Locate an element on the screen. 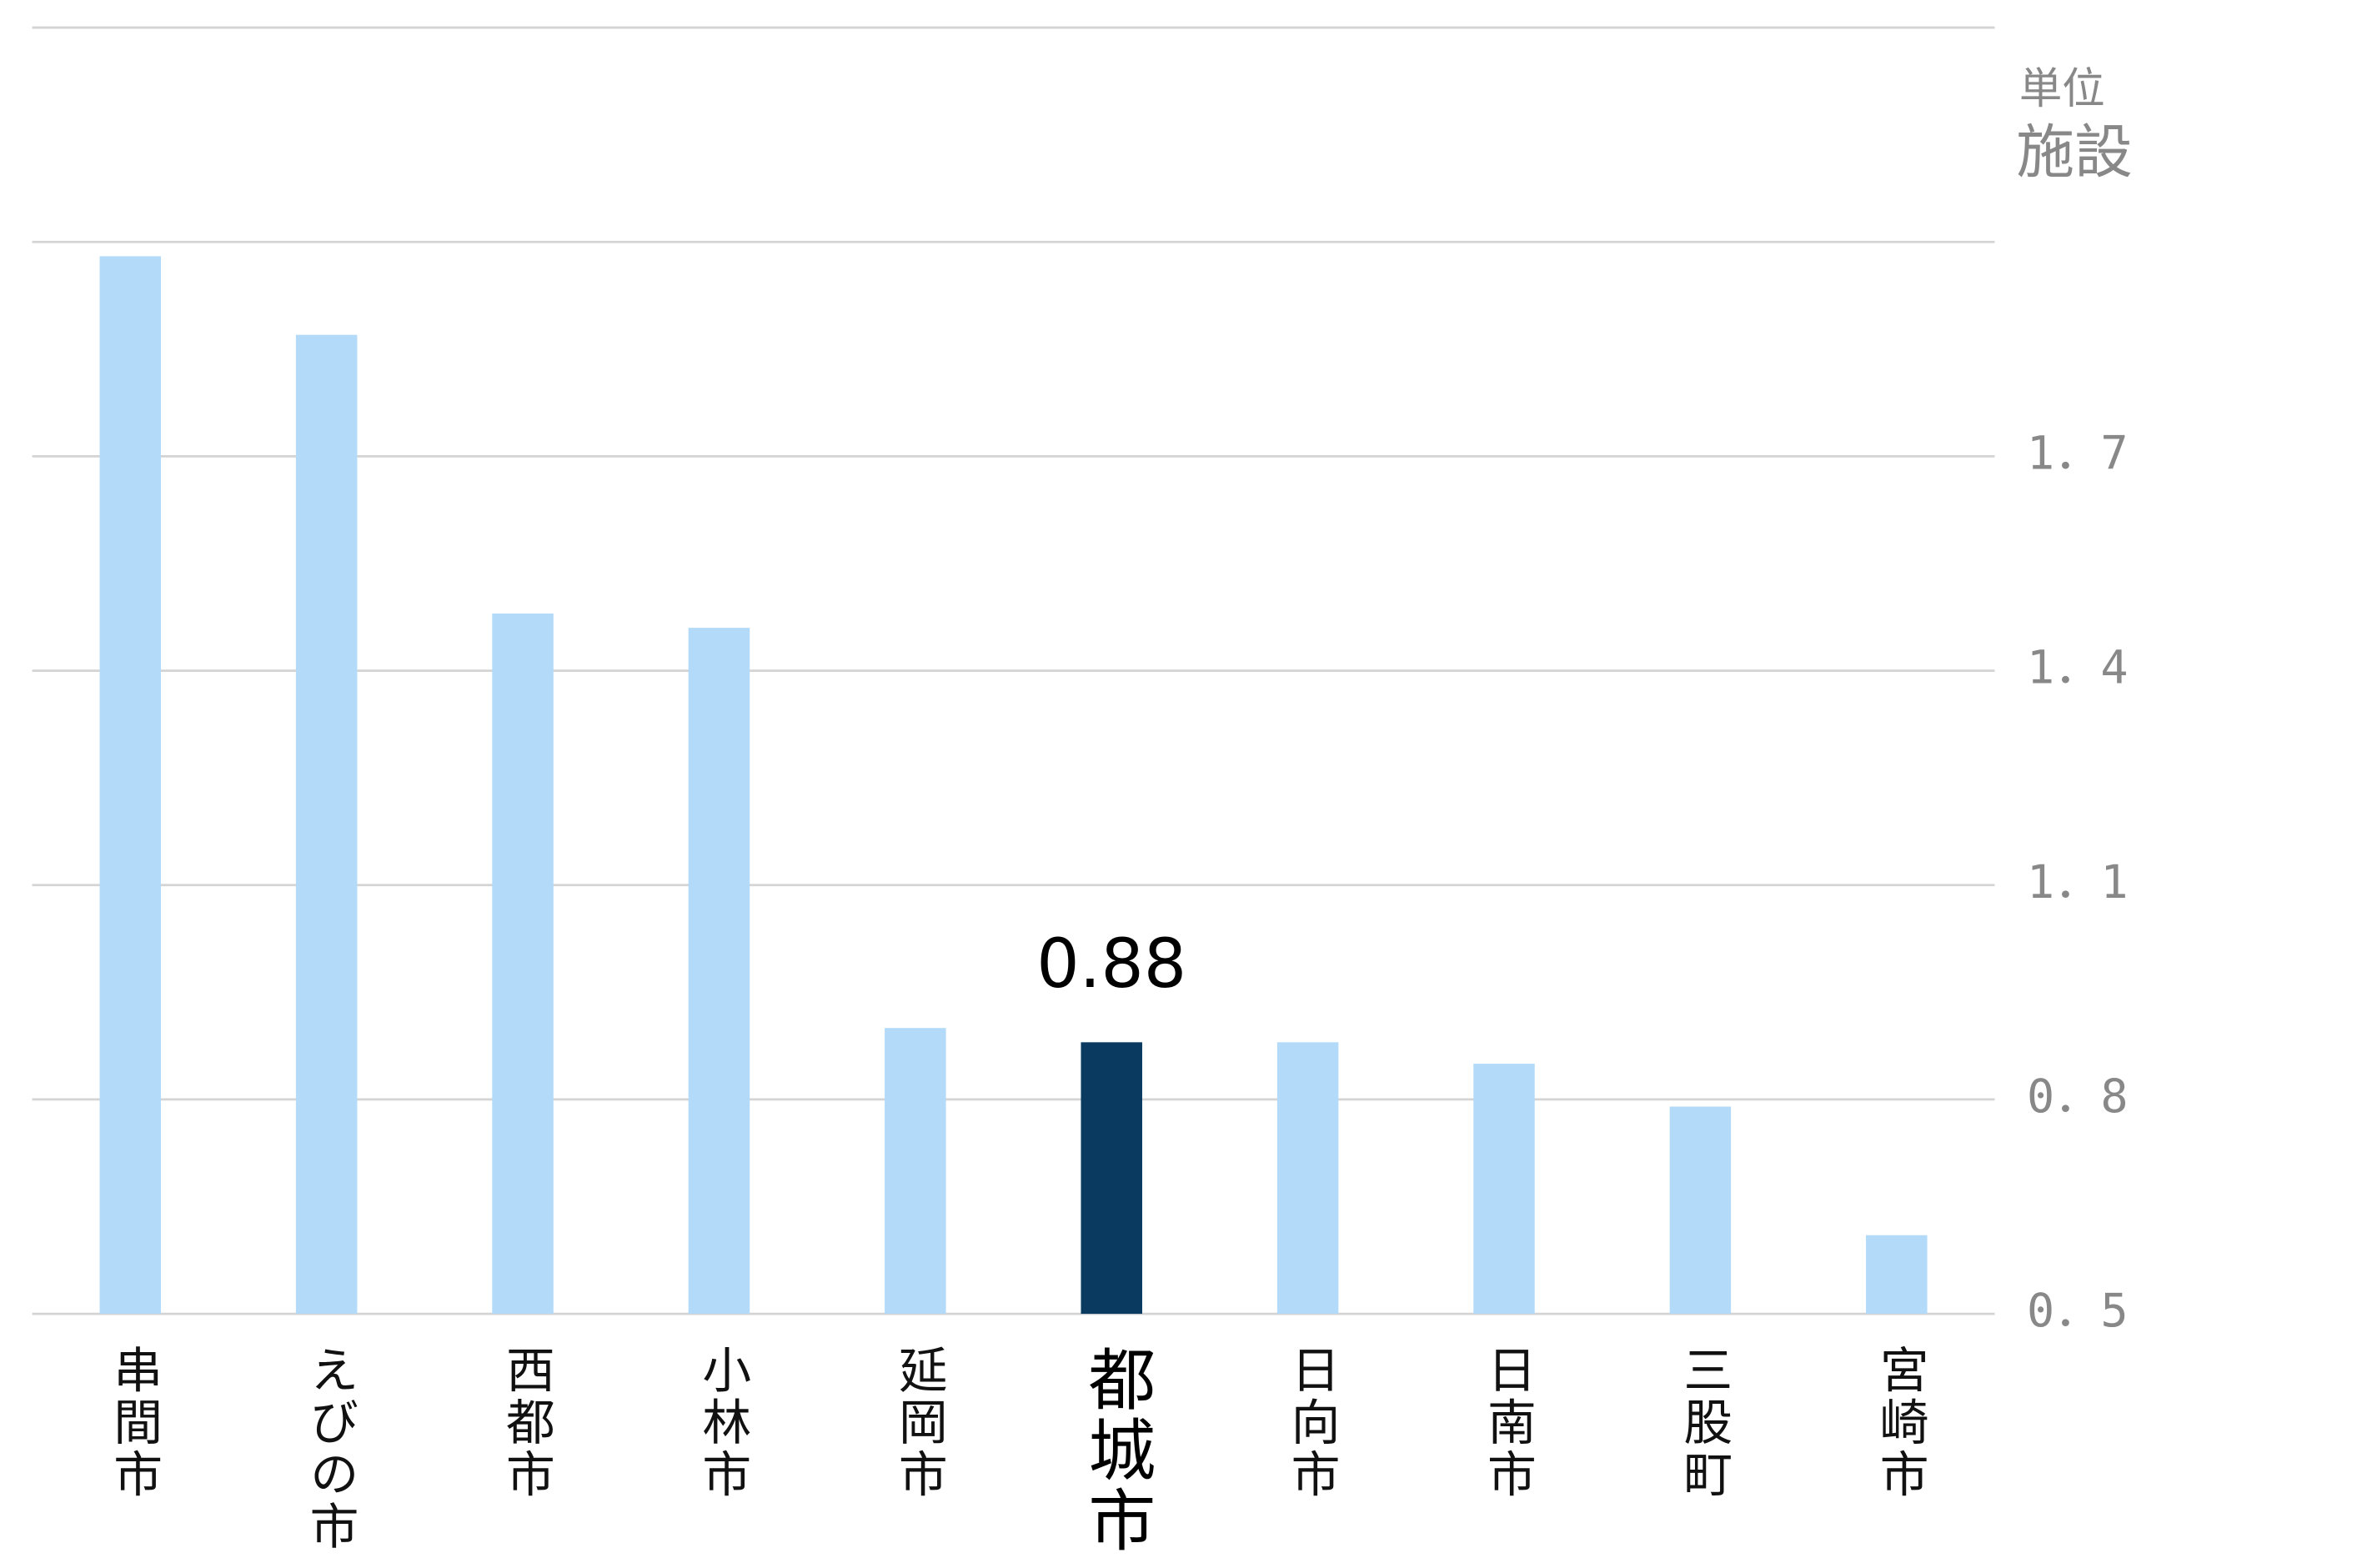  unit: 施設 is located at coordinates (2074, 152).